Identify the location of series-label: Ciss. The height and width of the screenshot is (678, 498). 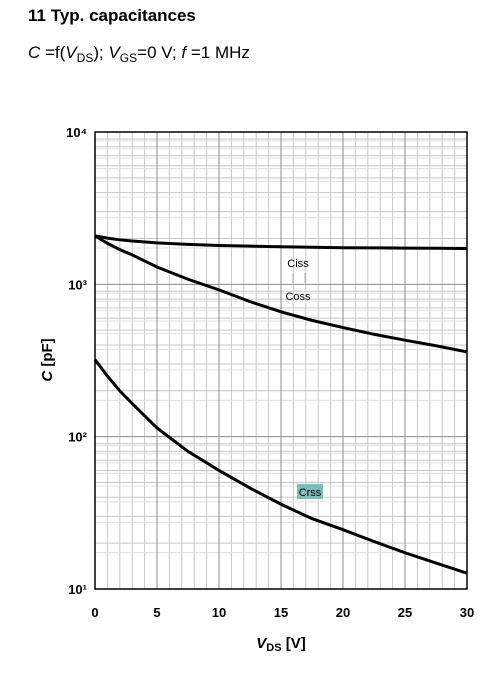
(298, 264).